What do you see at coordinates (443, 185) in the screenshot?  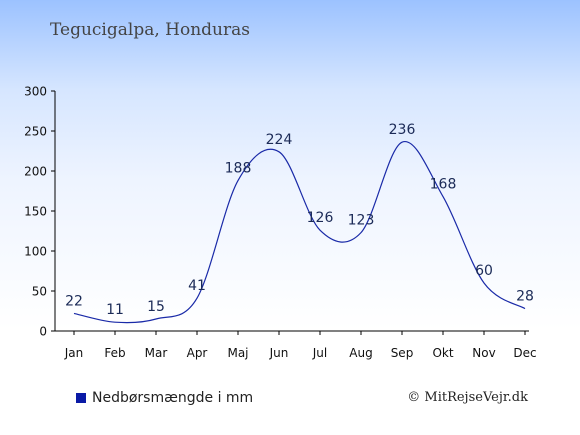 I see `data-label: 168` at bounding box center [443, 185].